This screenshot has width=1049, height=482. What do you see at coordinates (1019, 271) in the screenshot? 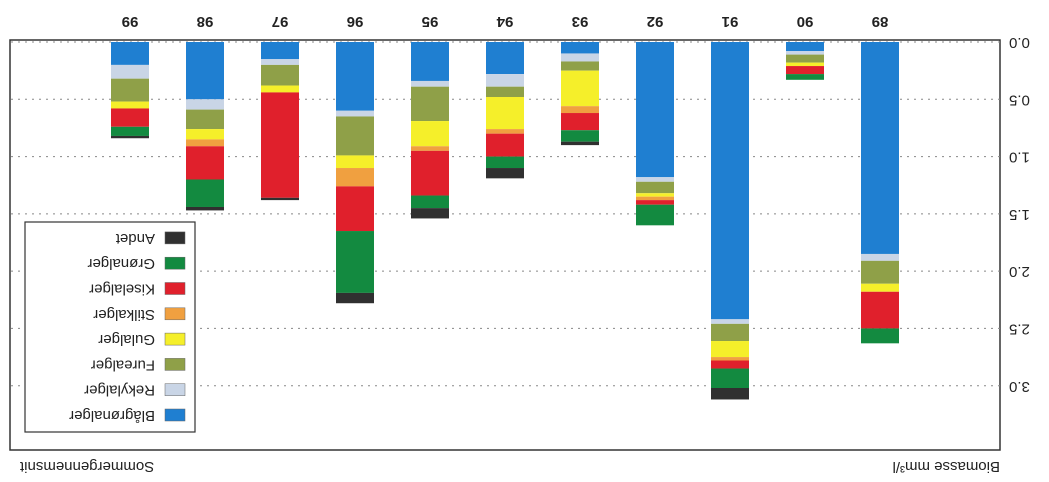
I see `y-tick-label: 2.0` at bounding box center [1019, 271].